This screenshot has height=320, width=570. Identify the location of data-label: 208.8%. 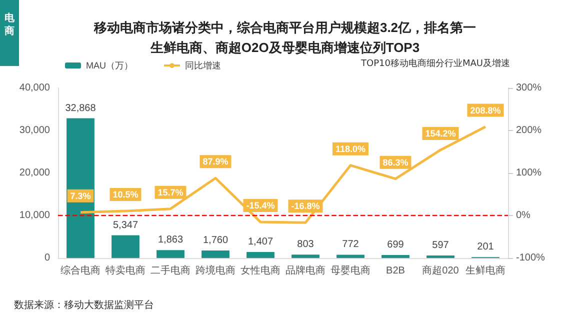
(485, 110).